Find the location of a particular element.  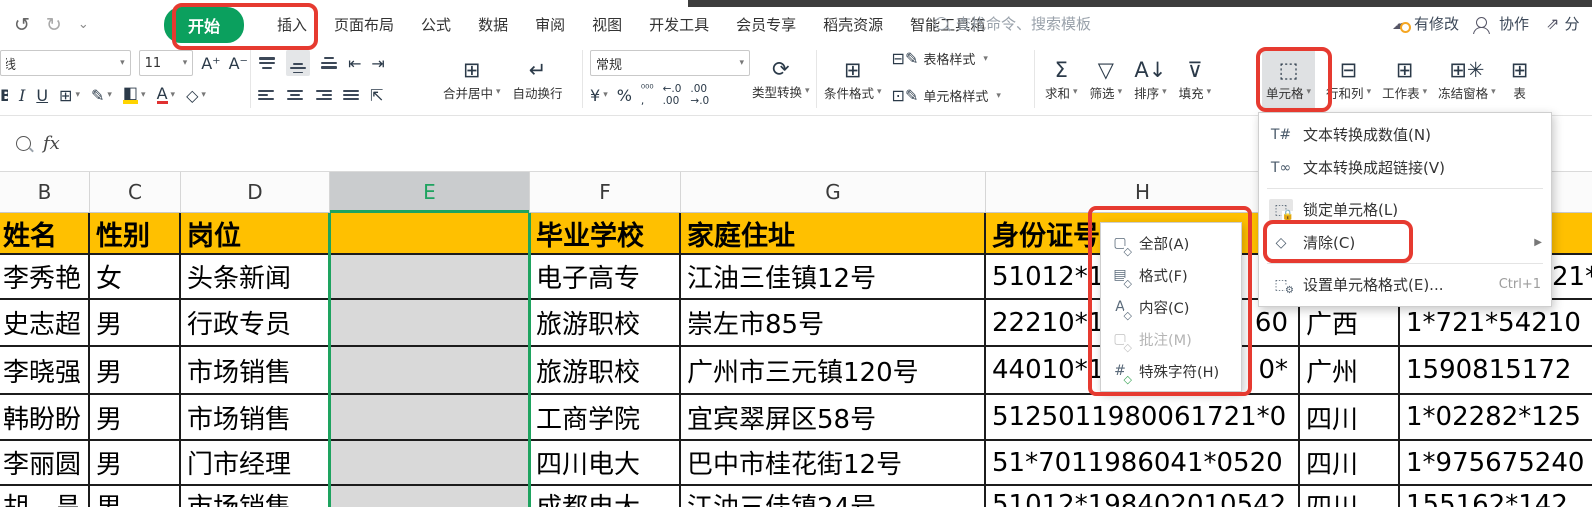

cell-phone: 1*02282*125 is located at coordinates (1496, 418).